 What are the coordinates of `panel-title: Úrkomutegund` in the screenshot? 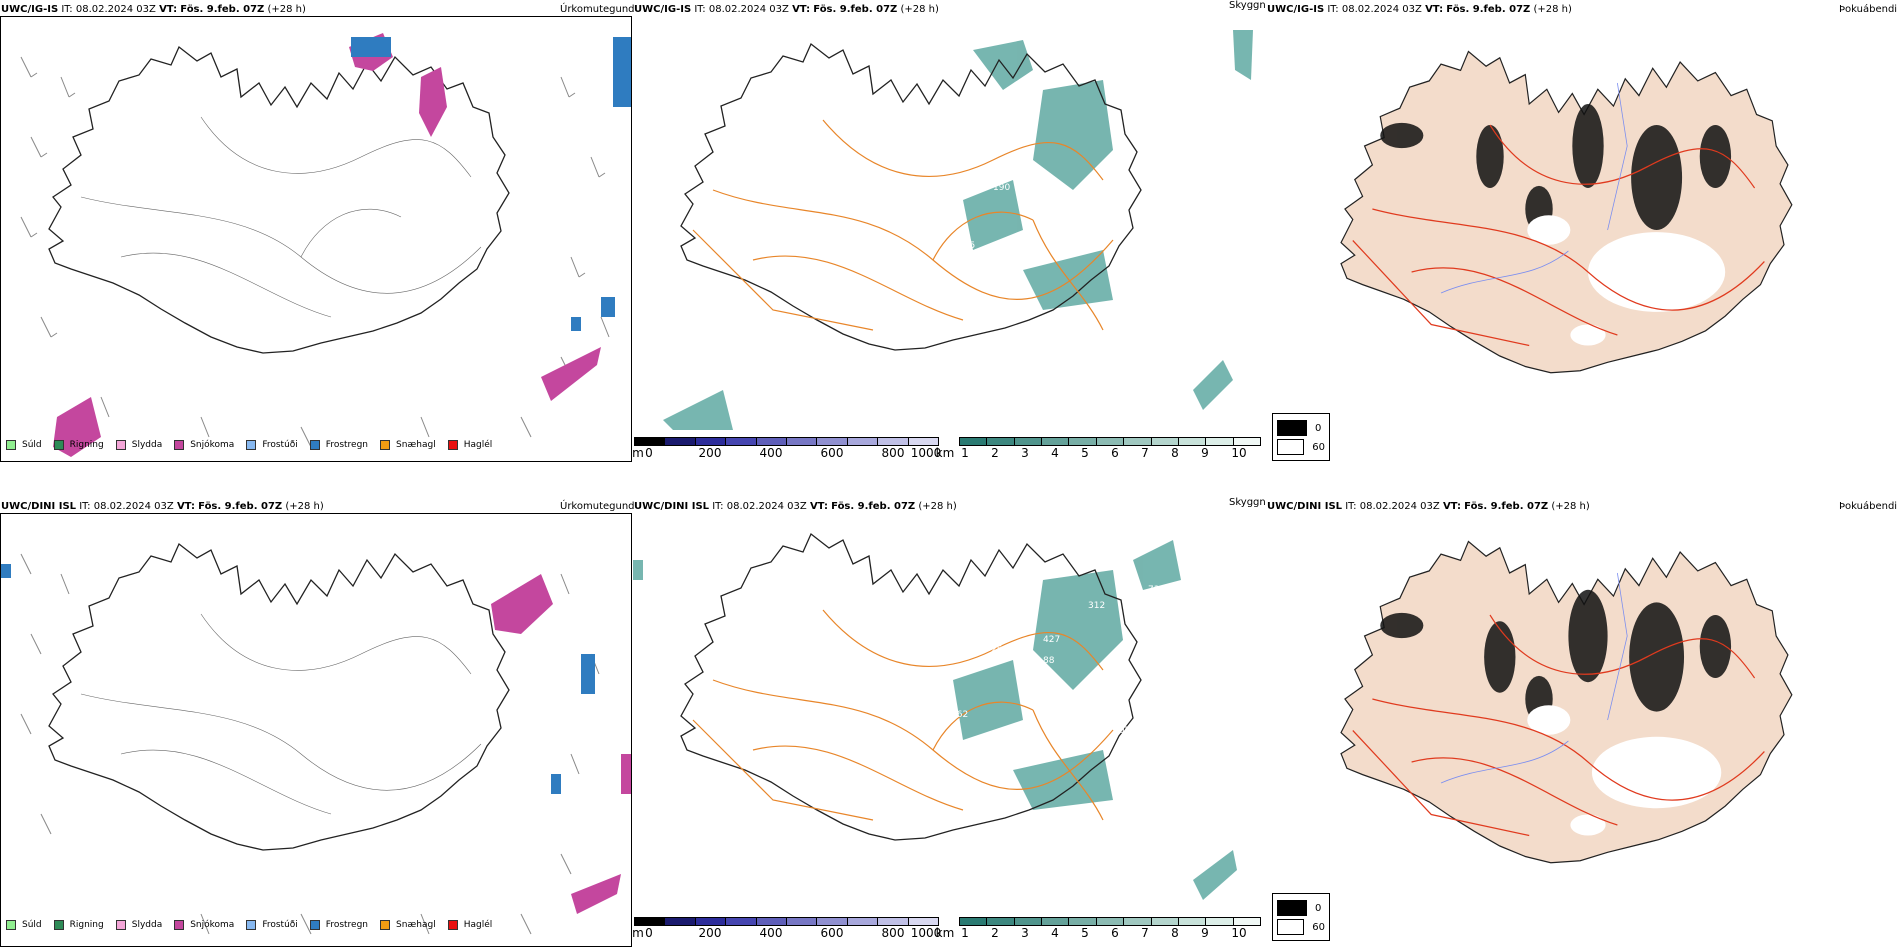 It's located at (597, 506).